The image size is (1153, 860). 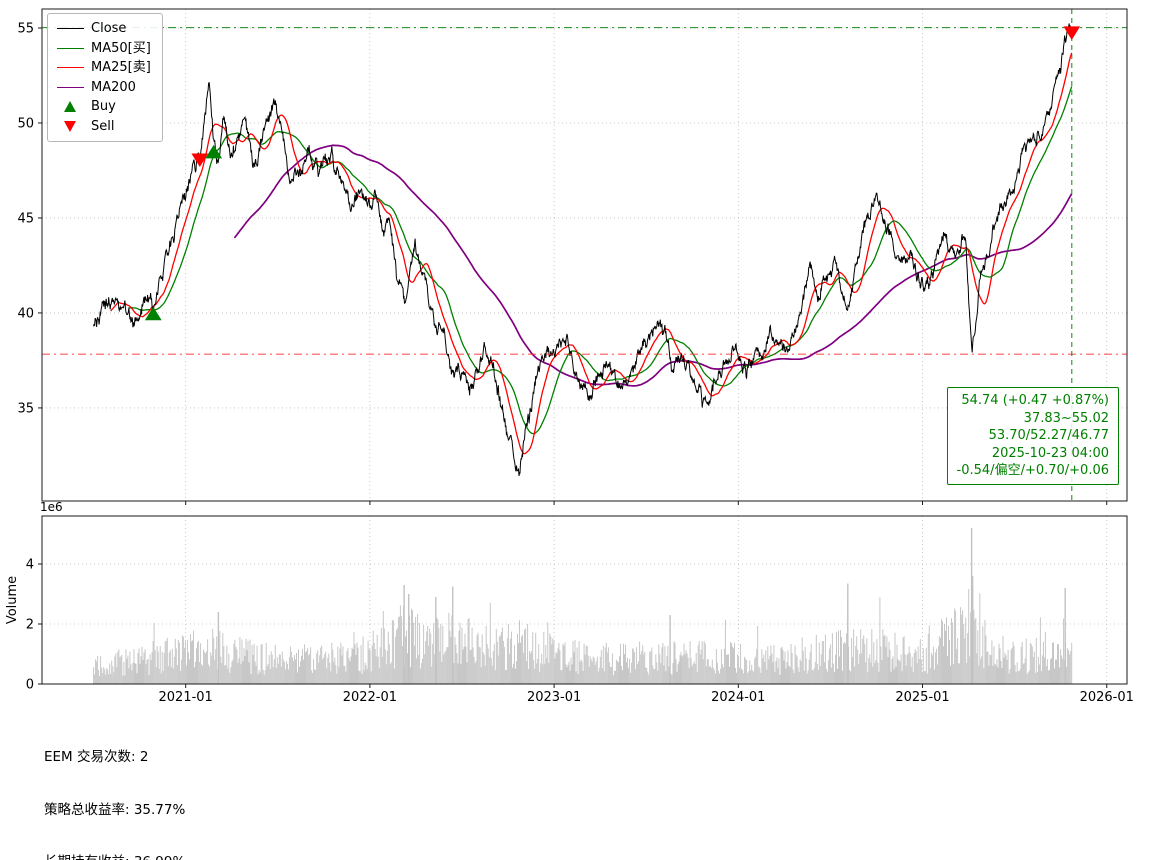 What do you see at coordinates (70, 107) in the screenshot?
I see `buy-marker-icon` at bounding box center [70, 107].